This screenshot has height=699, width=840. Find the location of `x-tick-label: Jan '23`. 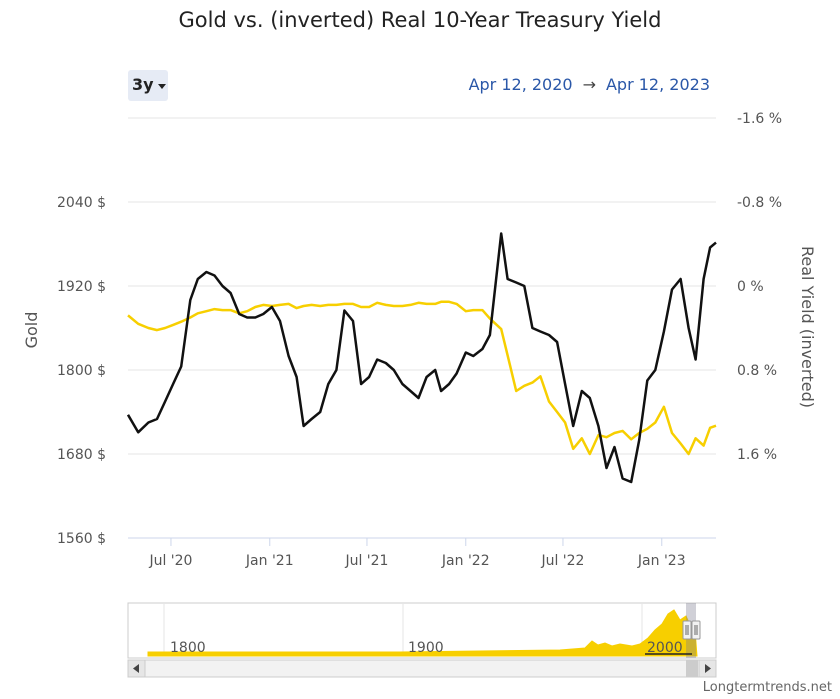

x-tick-label: Jan '23 is located at coordinates (661, 561).